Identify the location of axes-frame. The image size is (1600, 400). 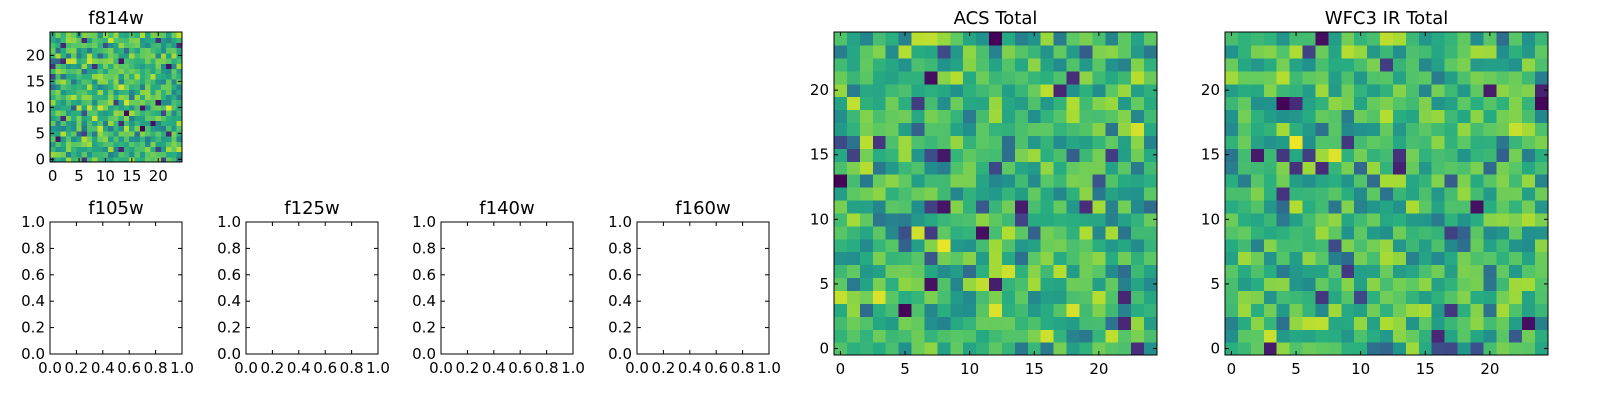
(703, 288).